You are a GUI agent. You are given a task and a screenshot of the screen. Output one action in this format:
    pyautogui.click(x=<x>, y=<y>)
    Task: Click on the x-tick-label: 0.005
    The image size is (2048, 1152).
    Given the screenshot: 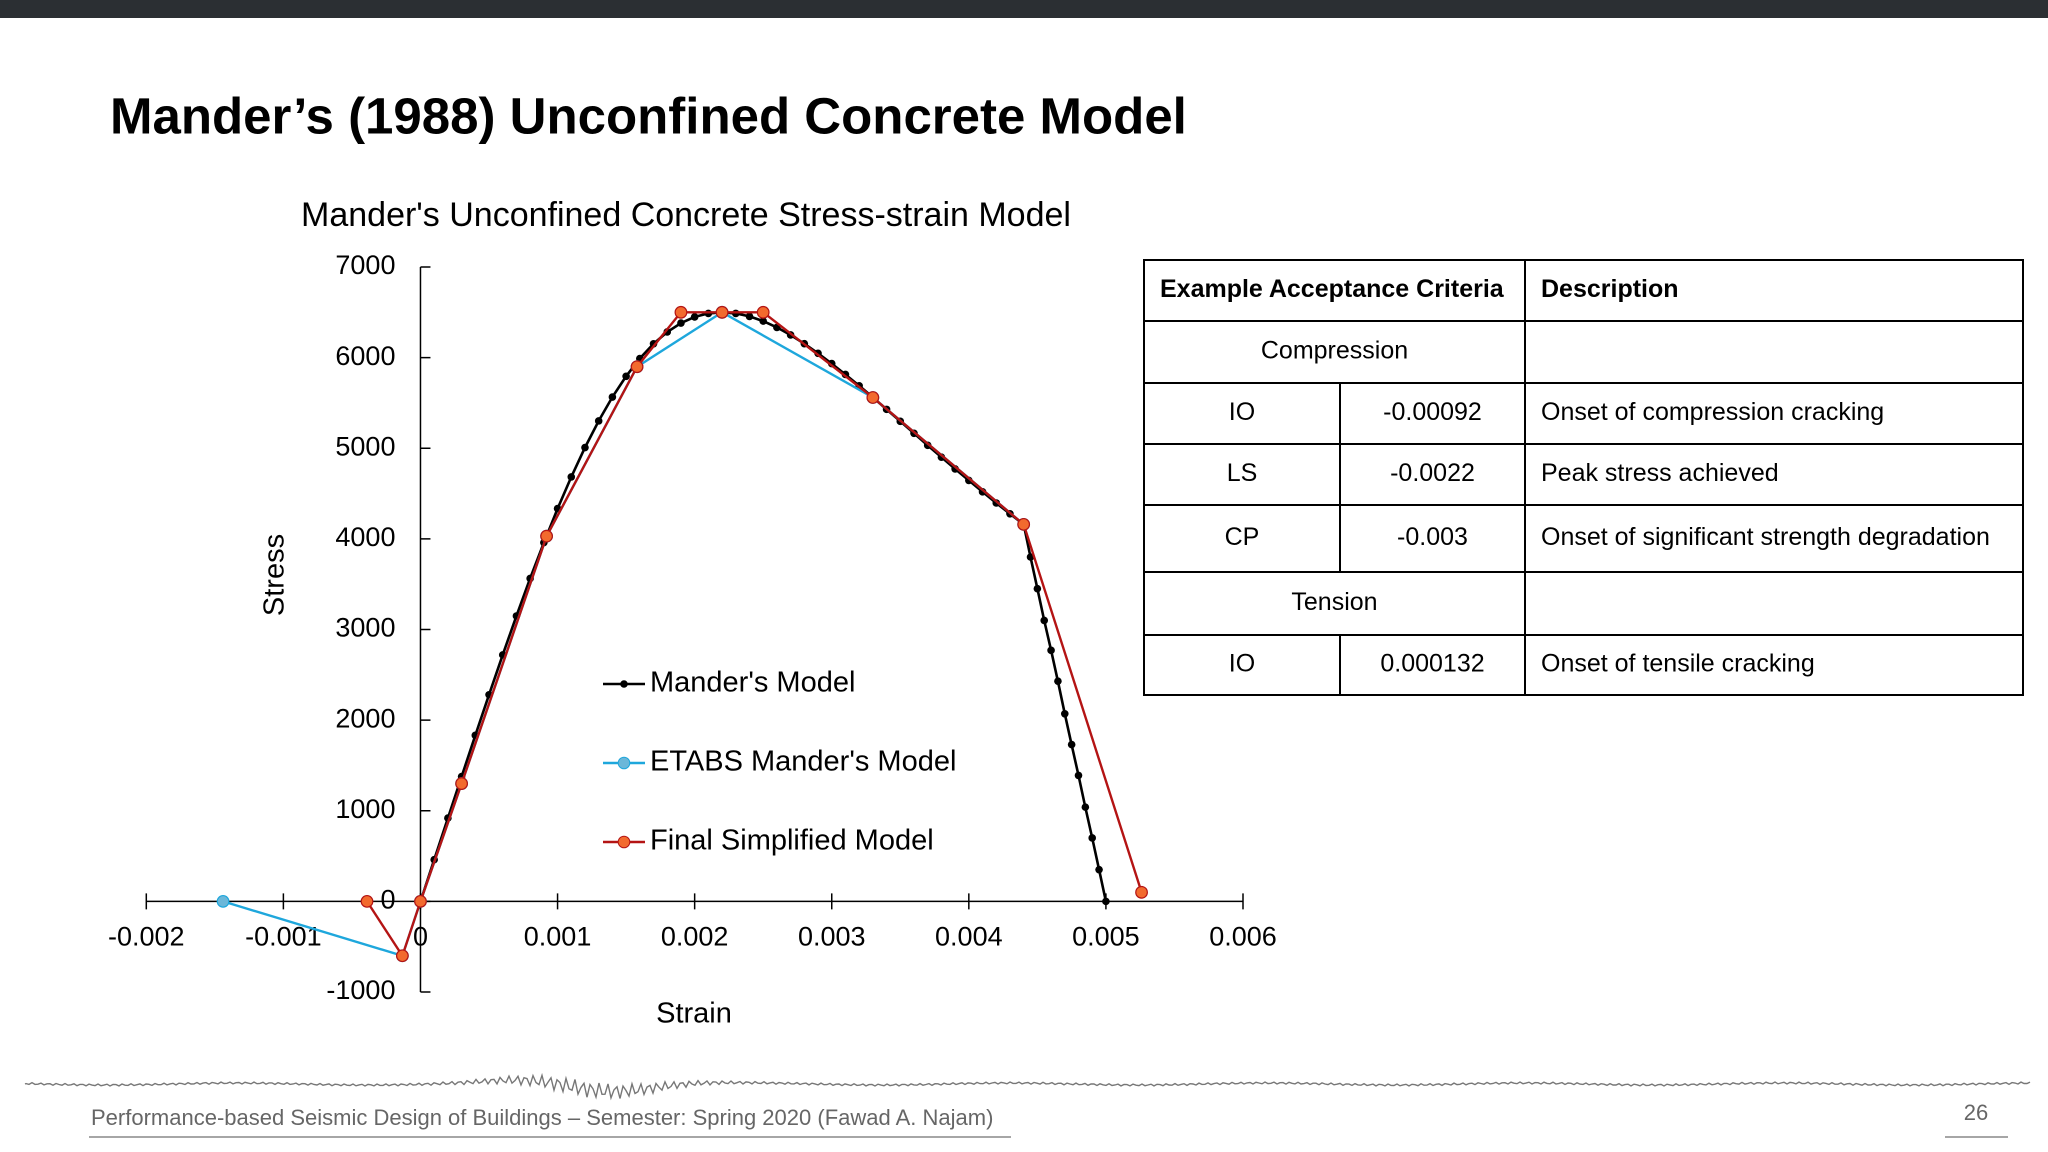 What is the action you would take?
    pyautogui.click(x=1106, y=937)
    